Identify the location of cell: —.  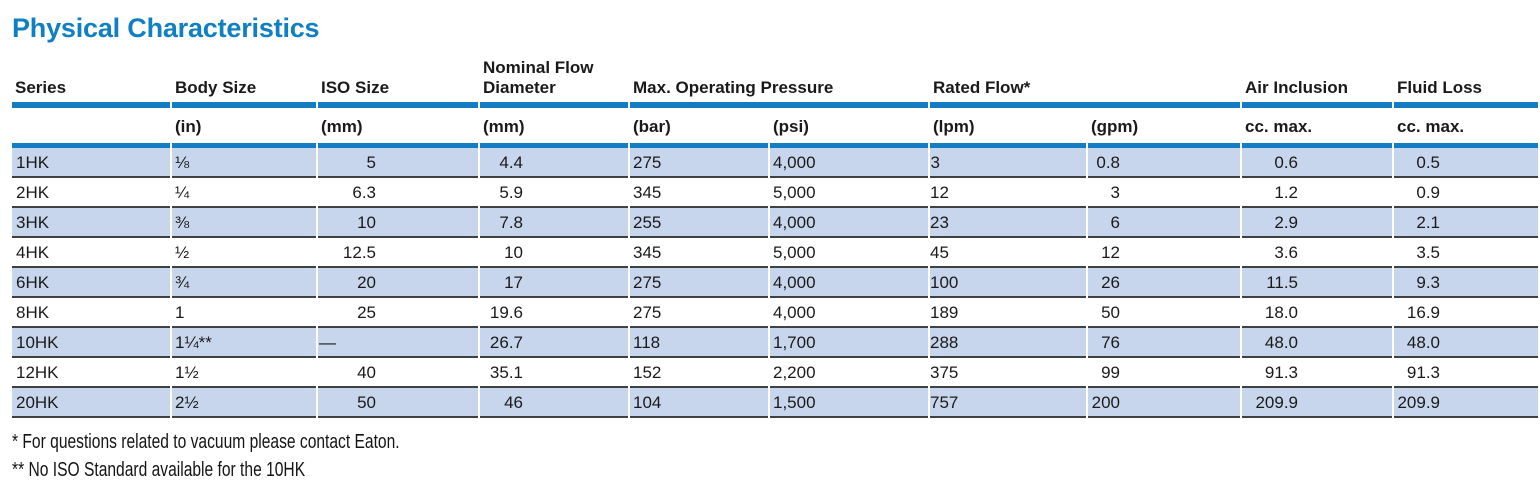
(398, 343).